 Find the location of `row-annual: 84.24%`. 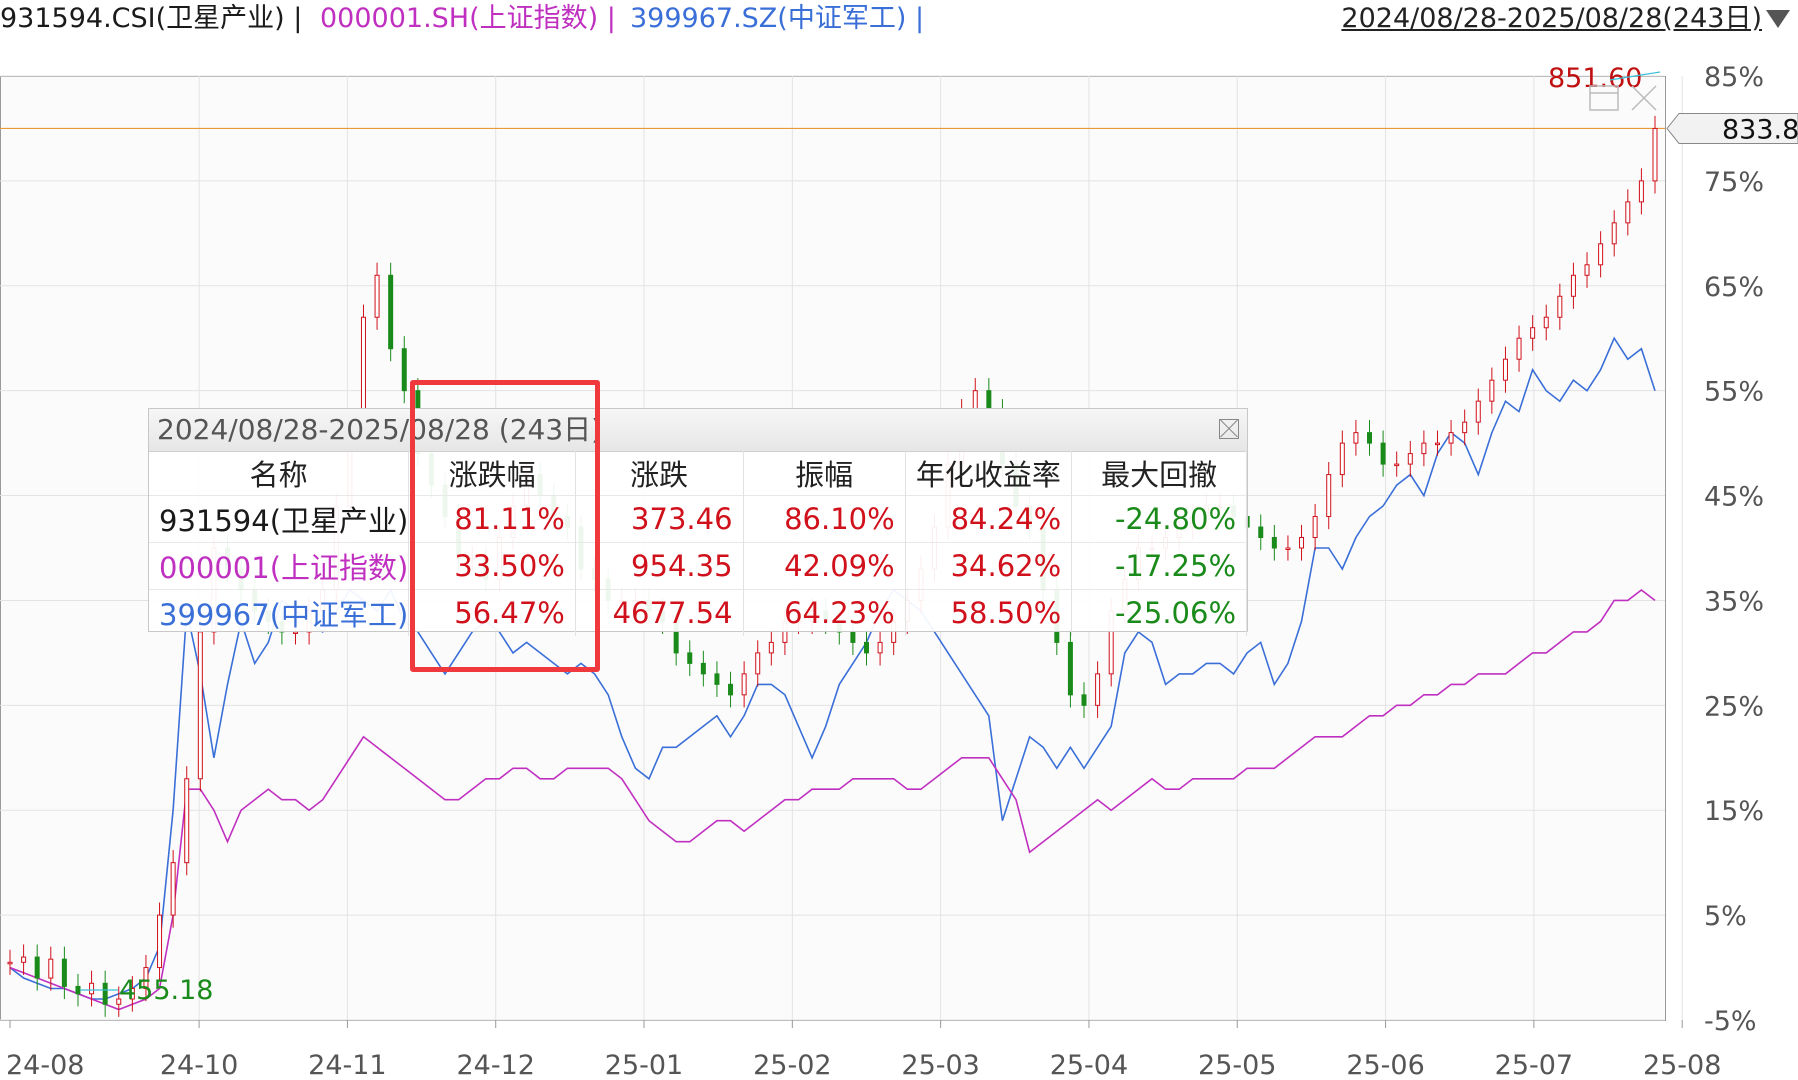

row-annual: 84.24% is located at coordinates (989, 519).